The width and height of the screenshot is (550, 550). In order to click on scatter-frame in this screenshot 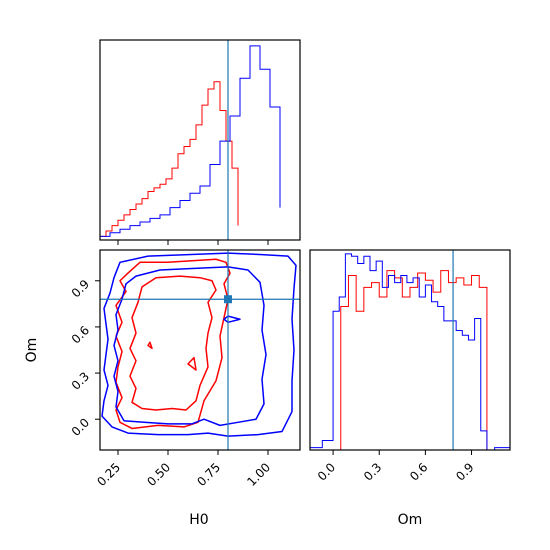, I will do `click(200, 350)`.